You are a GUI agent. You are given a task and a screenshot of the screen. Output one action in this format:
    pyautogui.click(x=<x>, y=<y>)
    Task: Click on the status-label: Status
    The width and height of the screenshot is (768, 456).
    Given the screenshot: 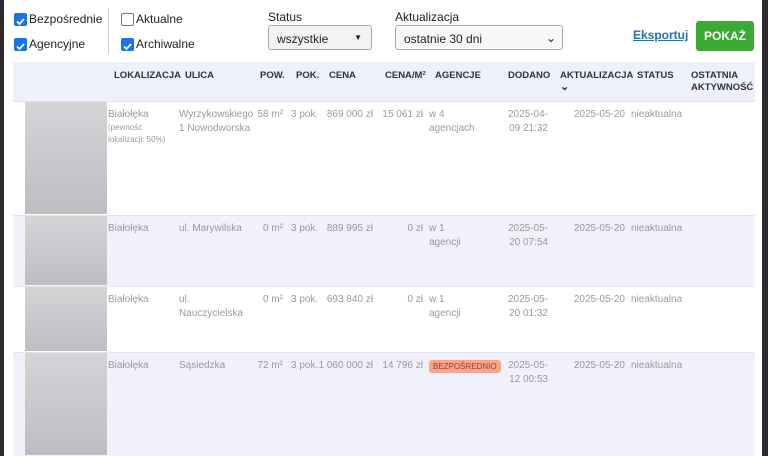 What is the action you would take?
    pyautogui.click(x=285, y=17)
    